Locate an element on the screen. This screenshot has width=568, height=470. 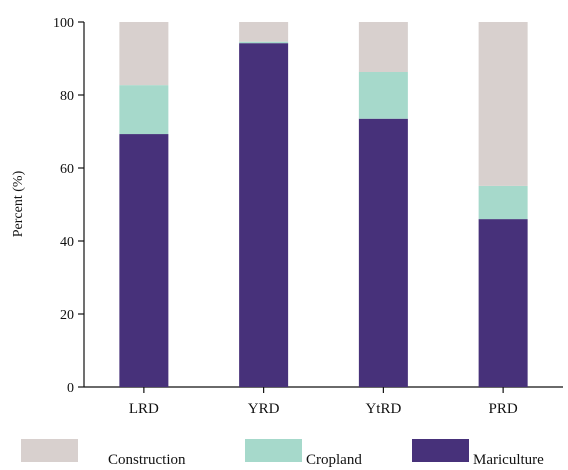
y-tick-label: 0 is located at coordinates (70, 388).